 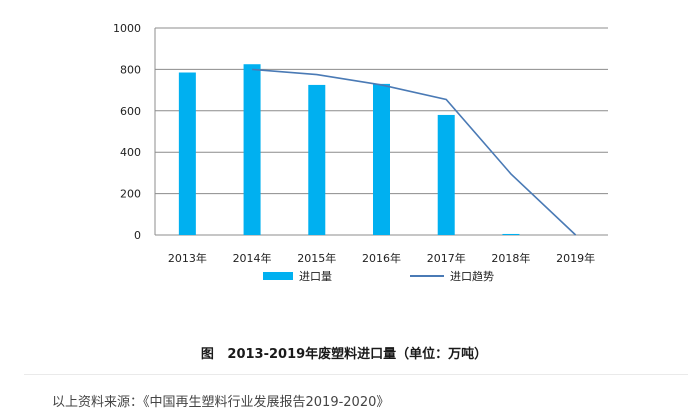 What do you see at coordinates (130, 111) in the screenshot?
I see `y-tick-label: 600` at bounding box center [130, 111].